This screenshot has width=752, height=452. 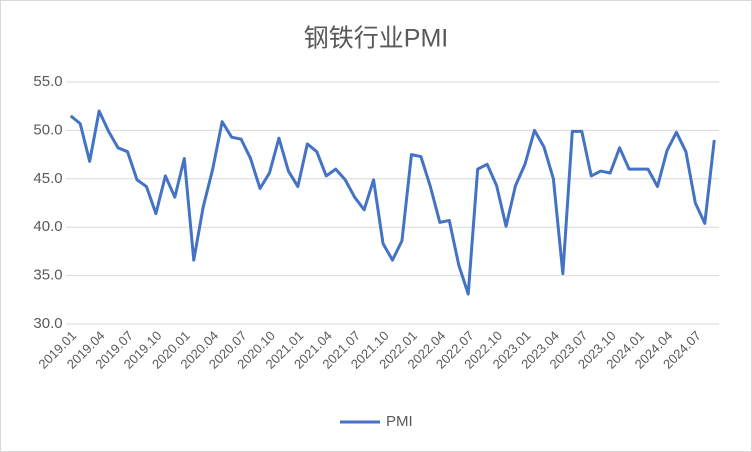 What do you see at coordinates (47, 323) in the screenshot?
I see `y-tick-label: 30.0` at bounding box center [47, 323].